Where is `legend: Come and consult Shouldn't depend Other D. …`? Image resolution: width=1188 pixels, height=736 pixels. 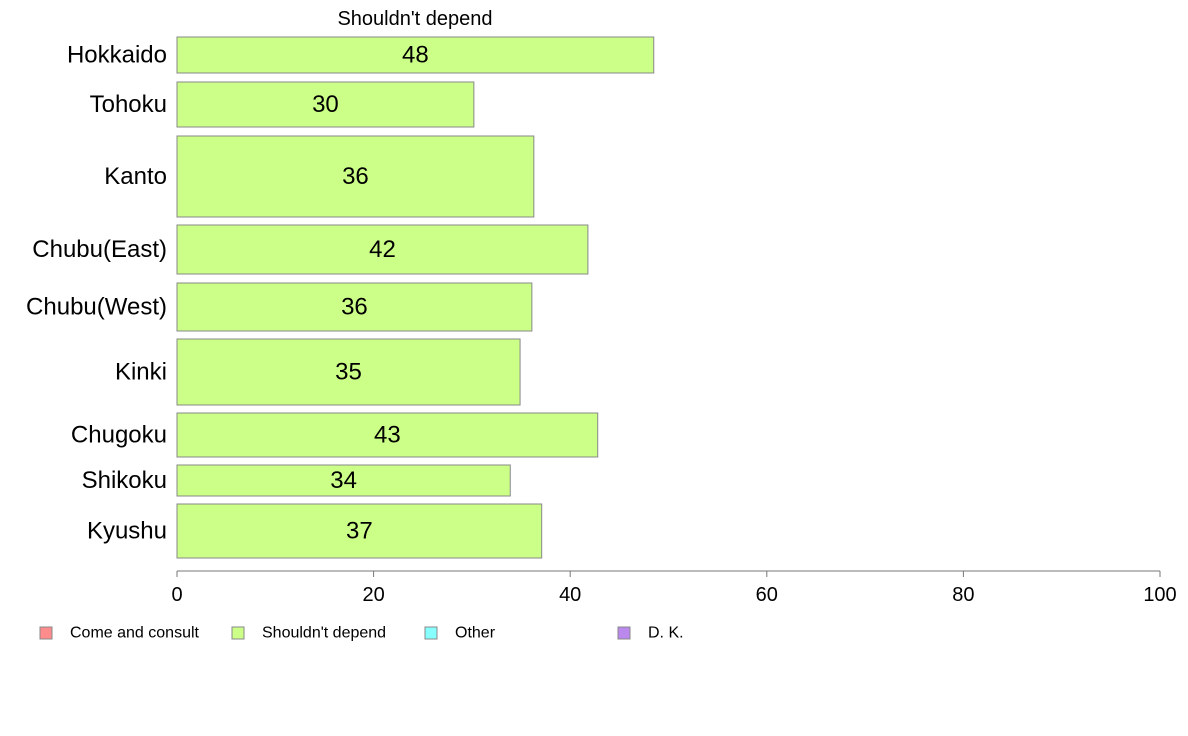 legend: Come and consult Shouldn't depend Other D. … is located at coordinates (361, 633).